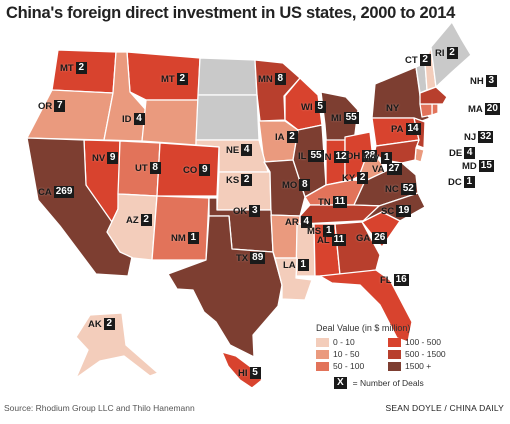 The height and width of the screenshot is (424, 510). Describe the element at coordinates (95, 324) in the screenshot. I see `state-abbr: AK` at that location.